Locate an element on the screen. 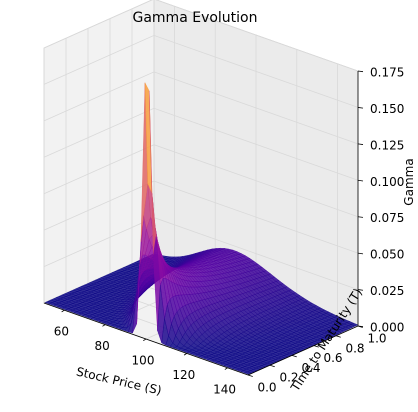  y-tick-label: 0.8 is located at coordinates (354, 348).